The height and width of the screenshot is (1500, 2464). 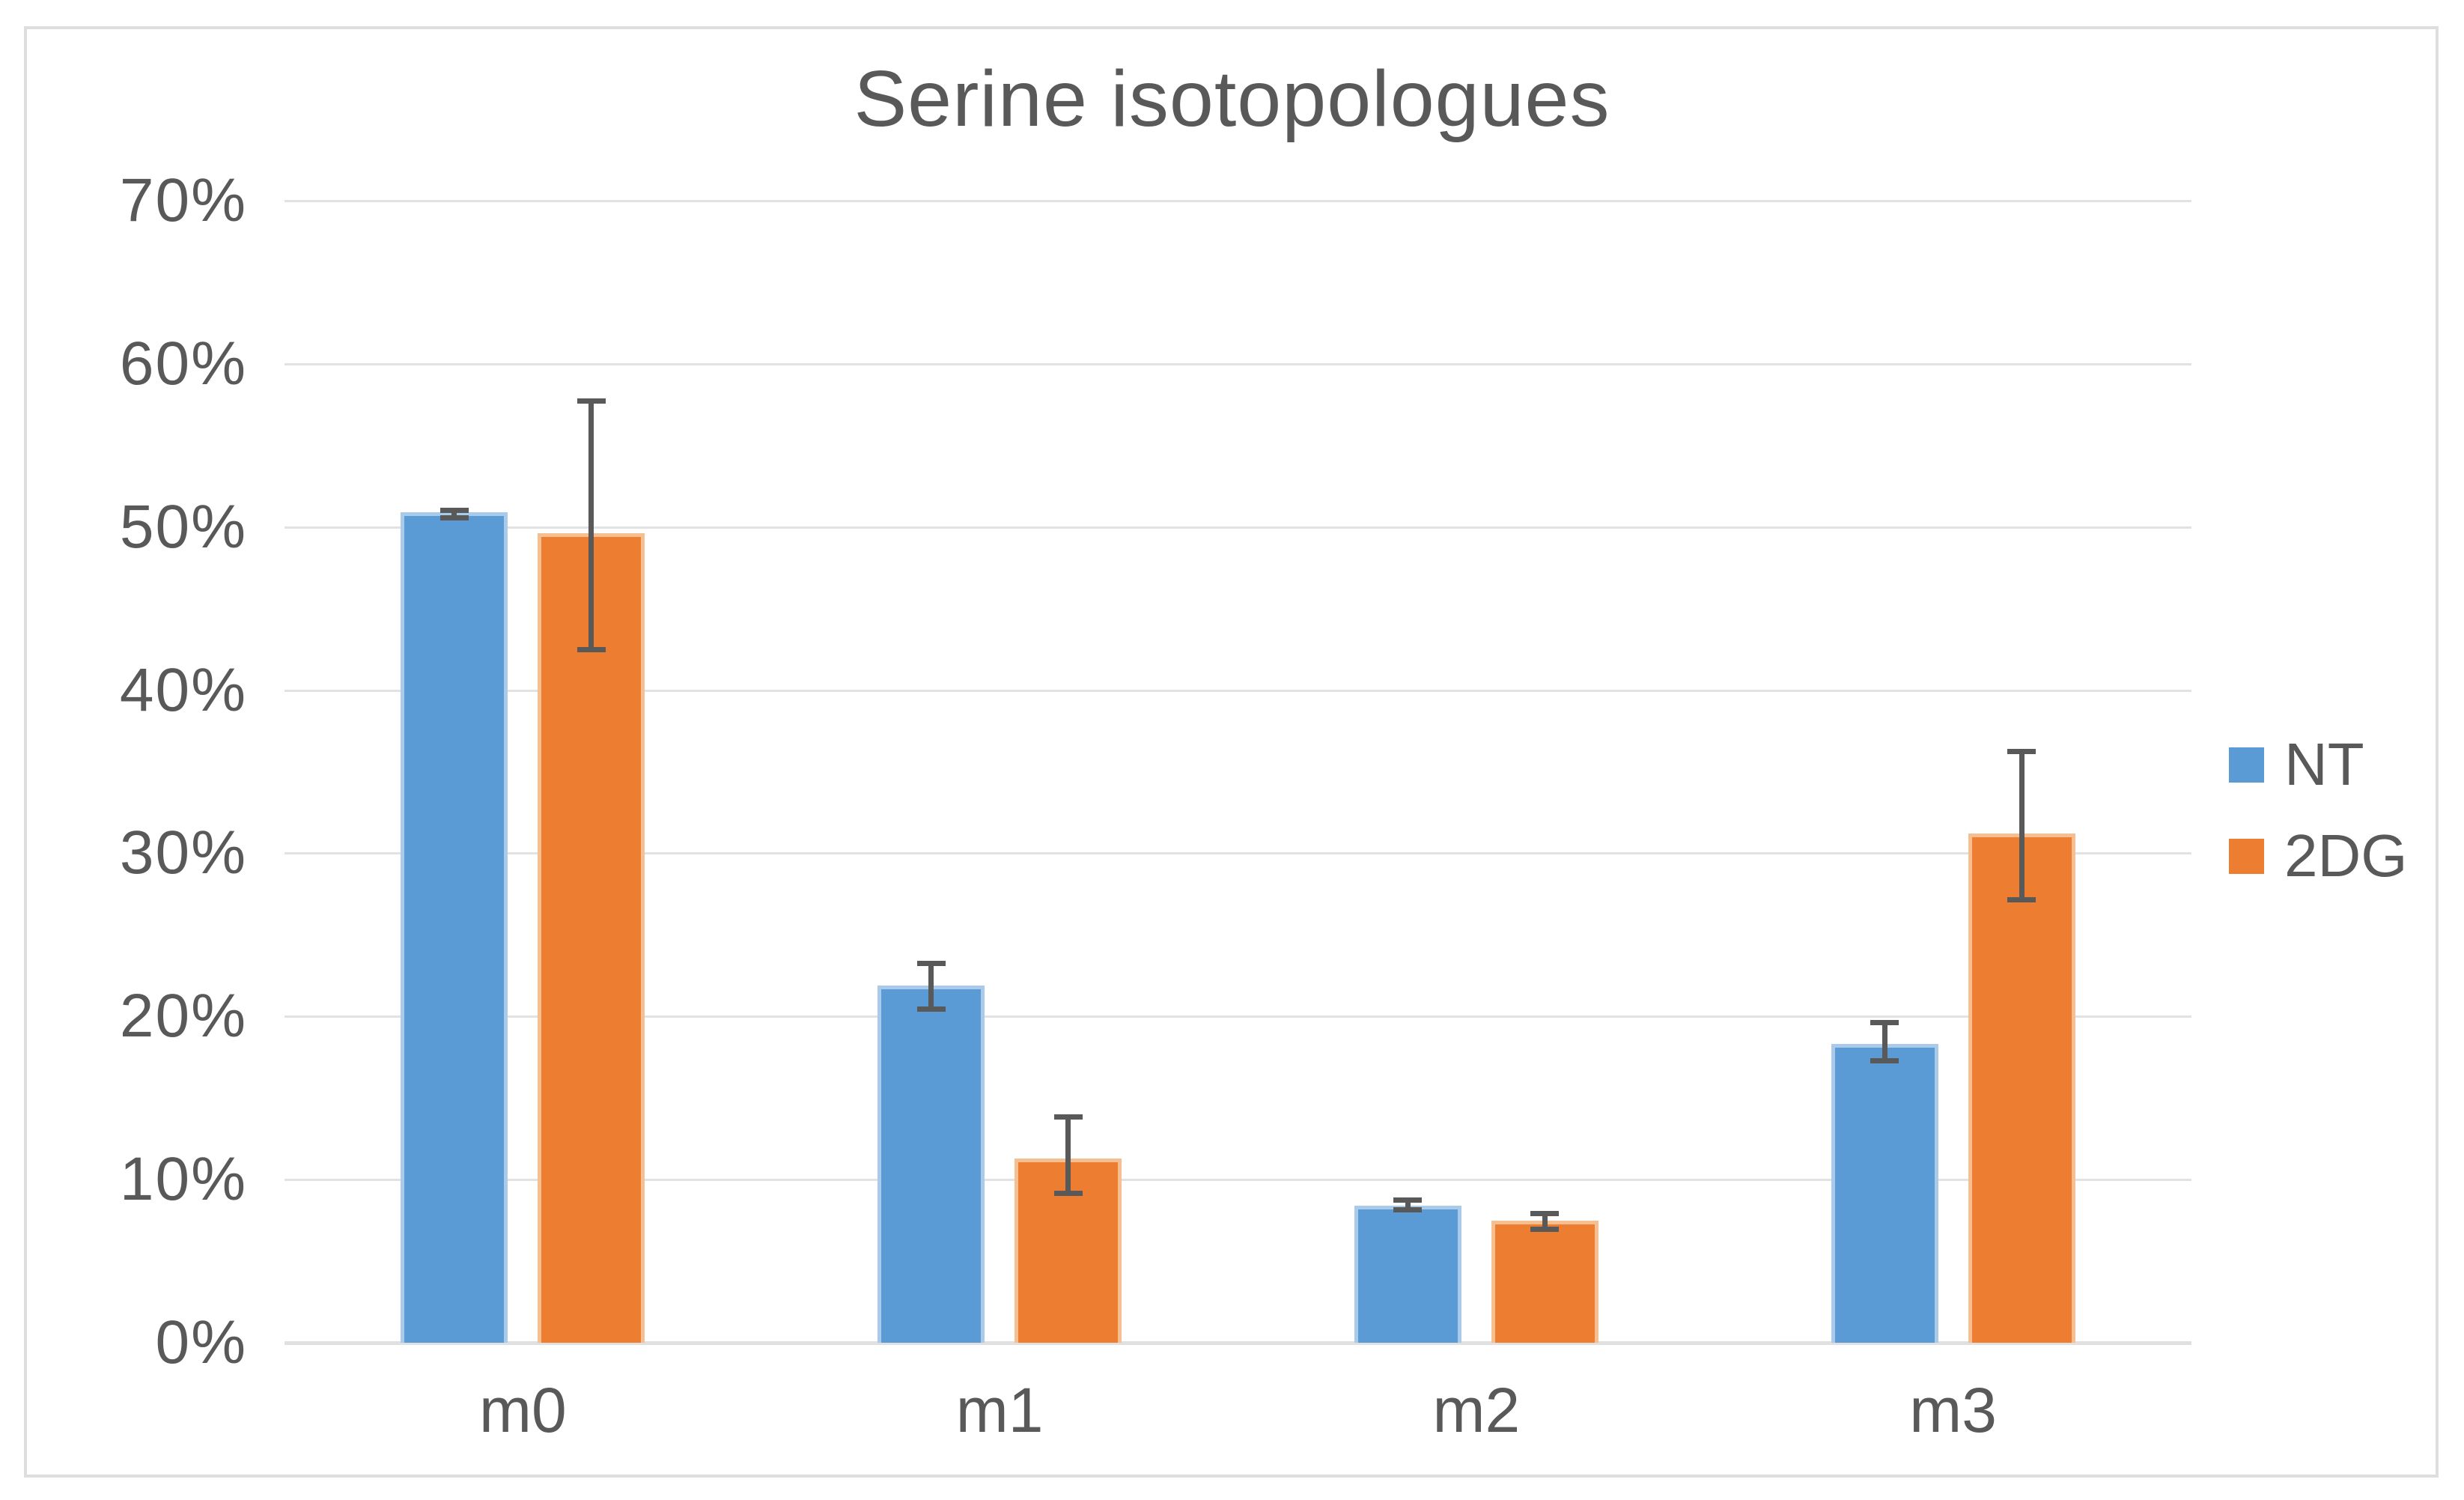 I want to click on bar-nt-m1, so click(x=931, y=1164).